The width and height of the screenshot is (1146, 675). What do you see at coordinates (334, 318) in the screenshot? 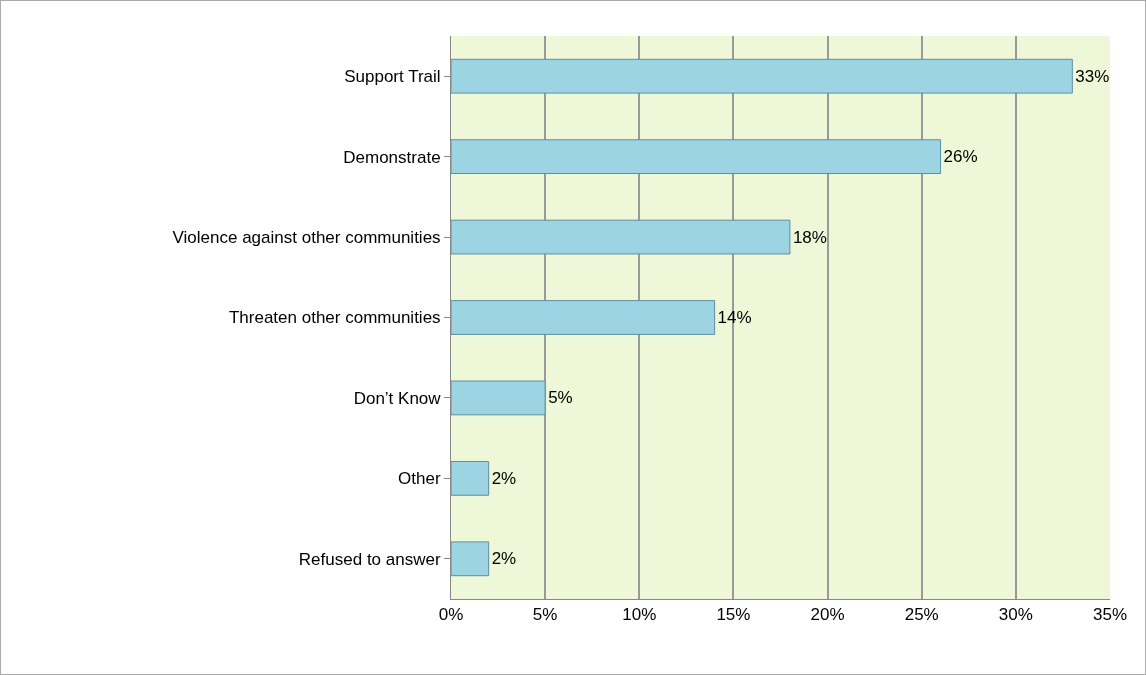
I see `y-tick-label: Threaten other communities` at bounding box center [334, 318].